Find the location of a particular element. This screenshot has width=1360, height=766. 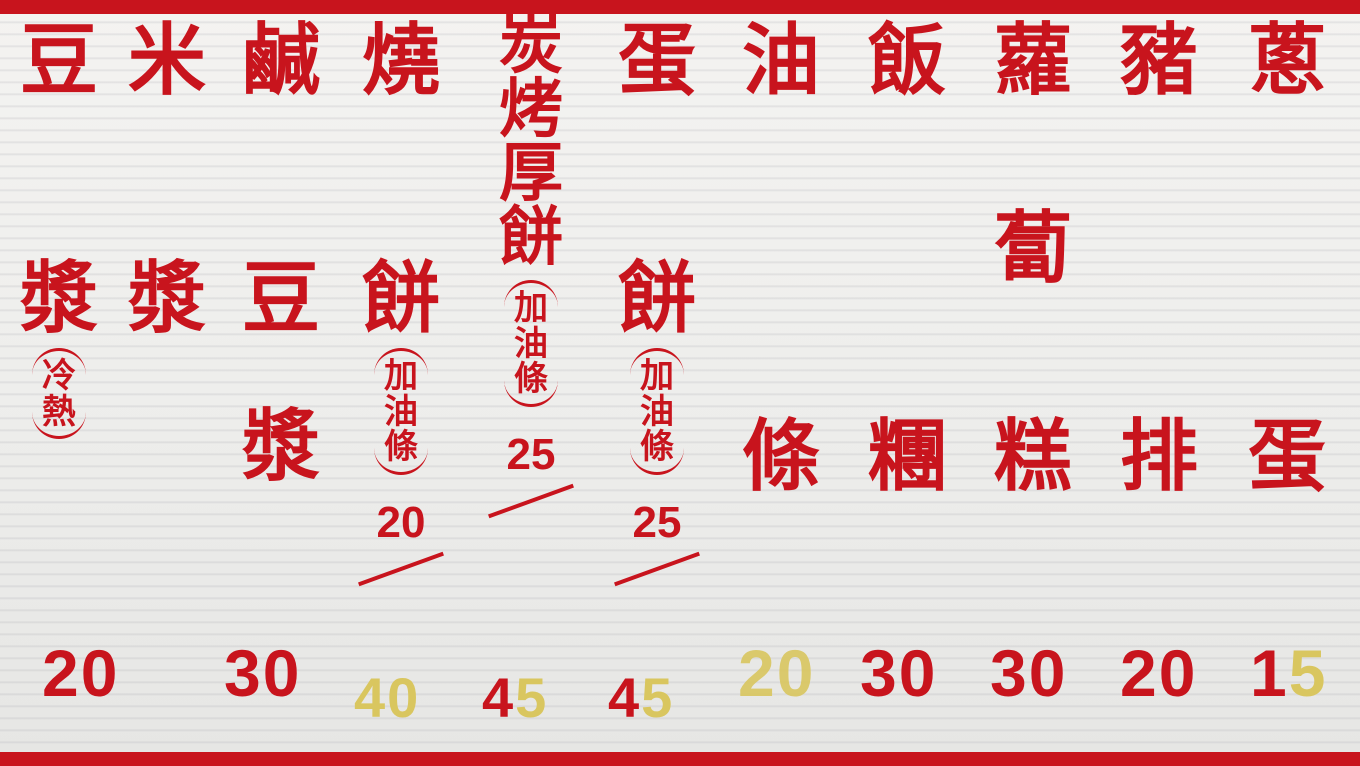

menu-char: 燒 is located at coordinates (400, 60).